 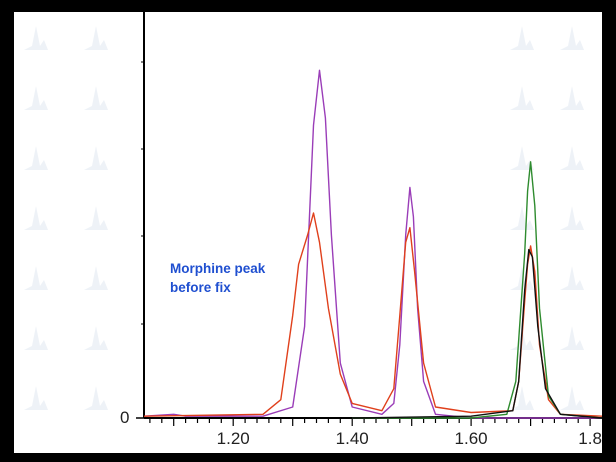 I want to click on x-minor-ticks, so click(x=370, y=422).